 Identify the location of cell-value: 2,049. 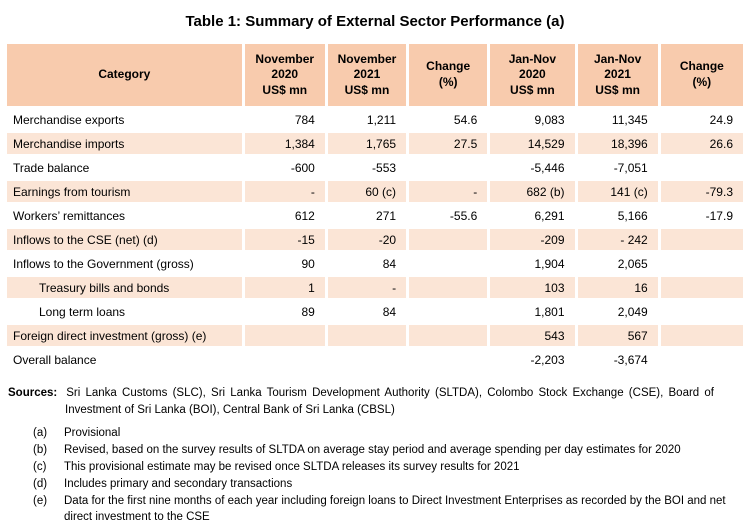
(617, 311).